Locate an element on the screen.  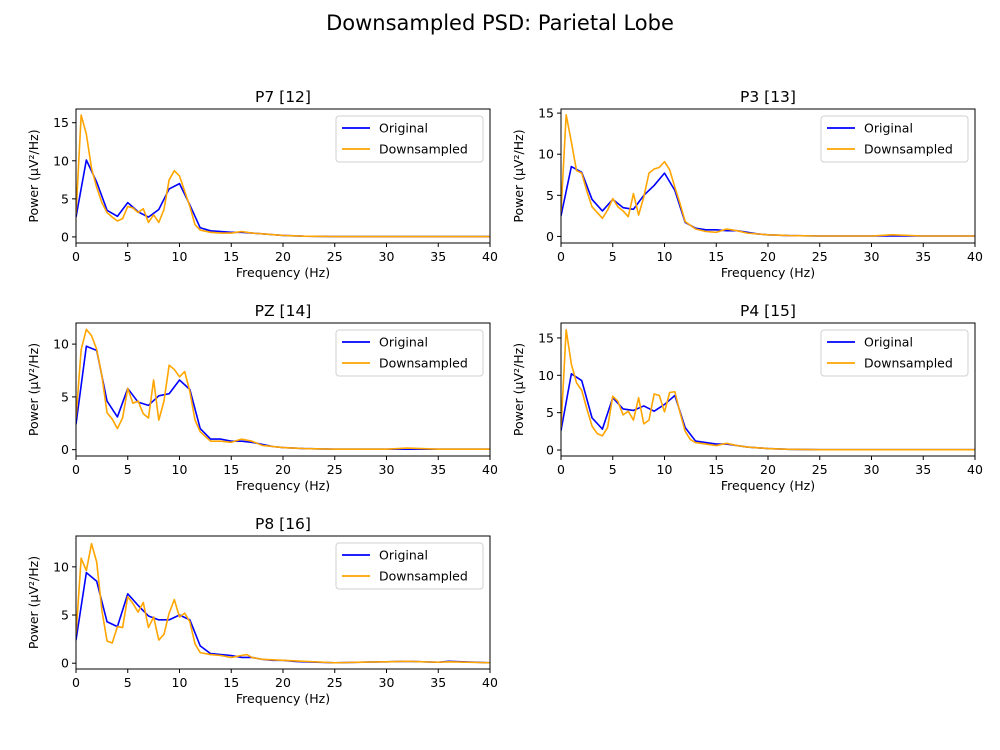
plot-p7-12-xtick-label-15: 15 is located at coordinates (231, 256).